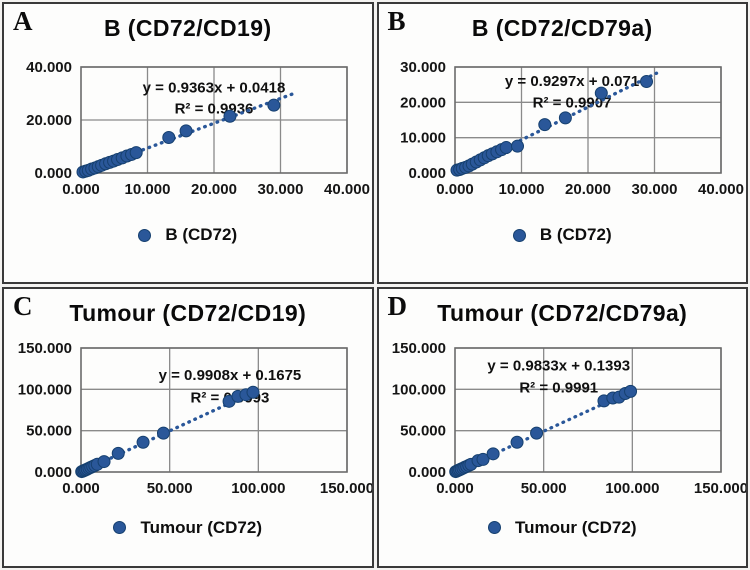  I want to click on chart-legend-b: B (CD72), so click(562, 235).